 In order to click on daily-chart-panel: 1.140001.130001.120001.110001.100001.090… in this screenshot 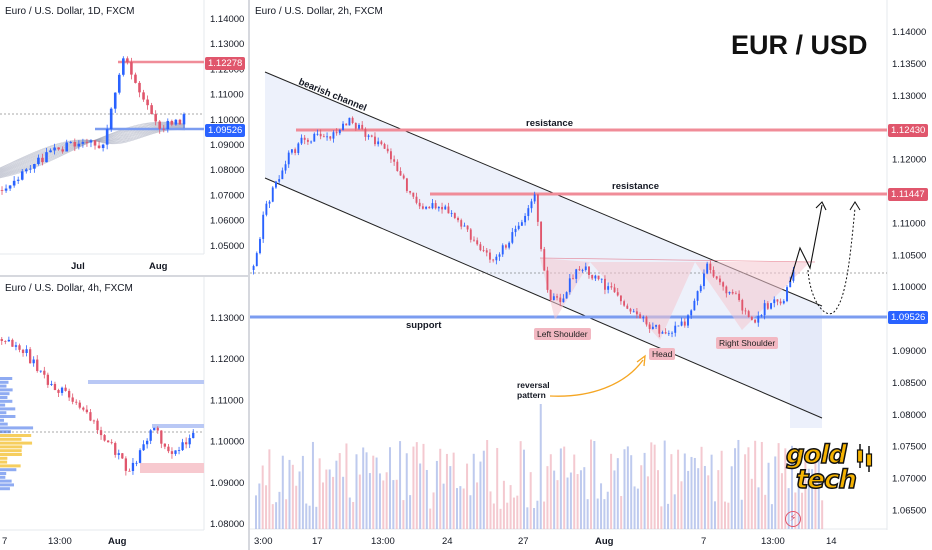, I will do `click(124, 137)`.